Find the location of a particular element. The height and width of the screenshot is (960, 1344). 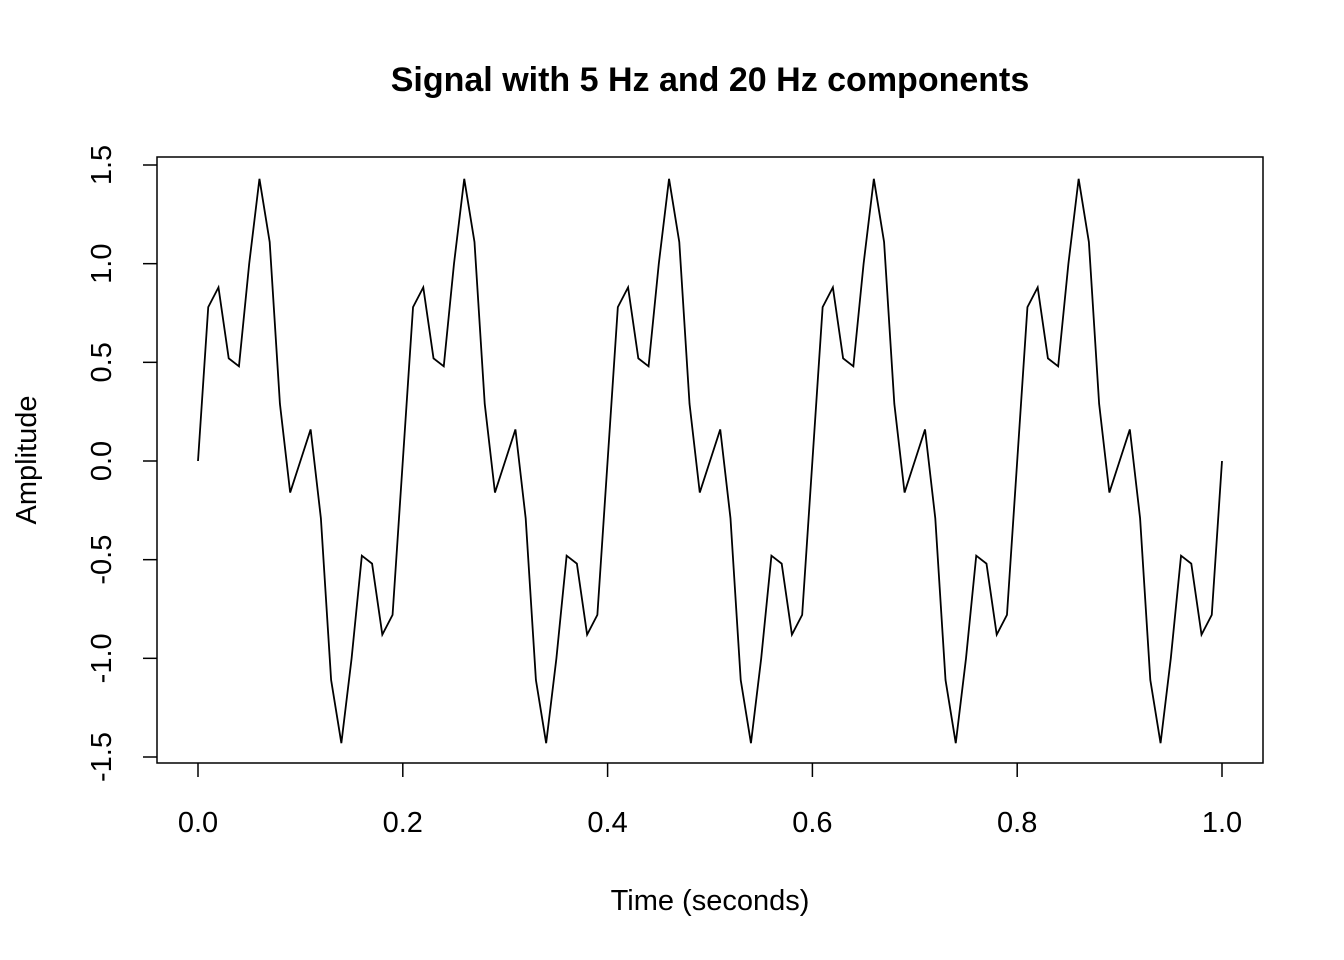

y-tick-label: -1.5 is located at coordinates (102, 757).